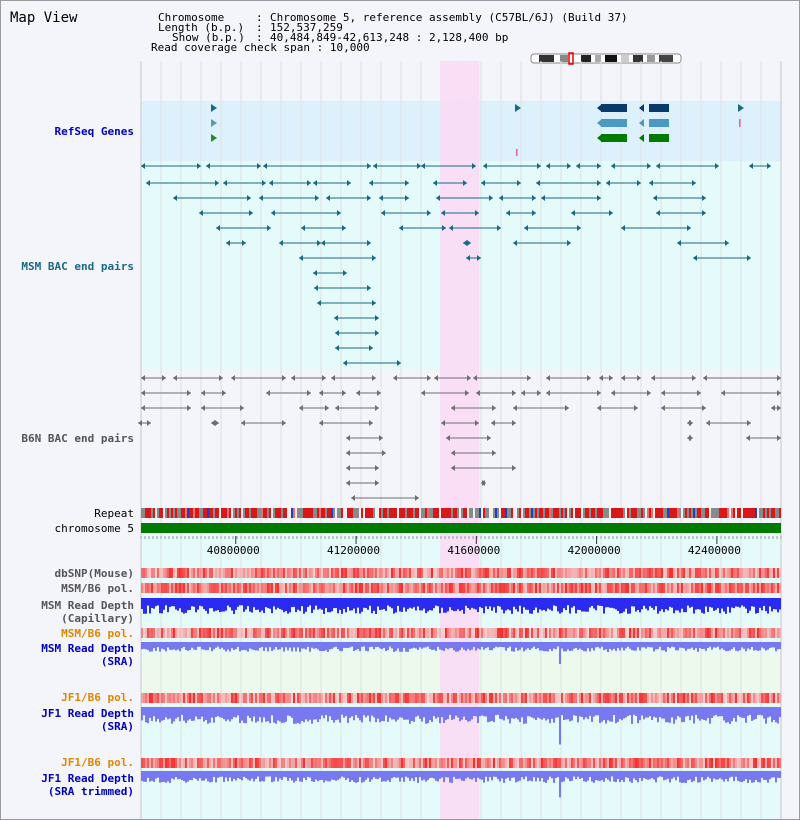 This screenshot has width=800, height=820. Describe the element at coordinates (77, 438) in the screenshot. I see `track-label-b6n-bac: B6N BAC end pairs` at that location.